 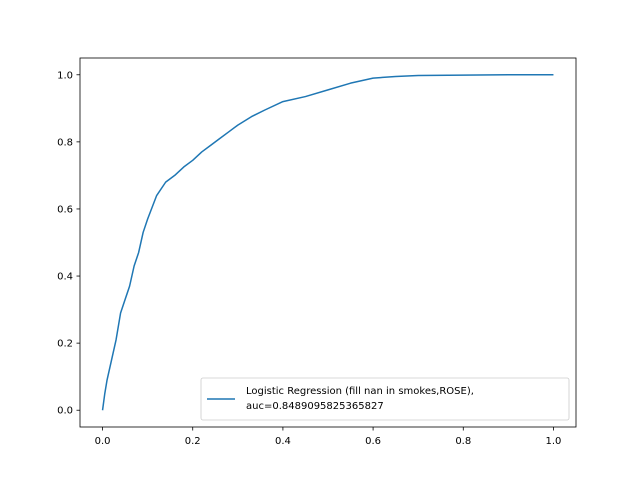 What do you see at coordinates (103, 441) in the screenshot?
I see `x-tick-label: 0.0` at bounding box center [103, 441].